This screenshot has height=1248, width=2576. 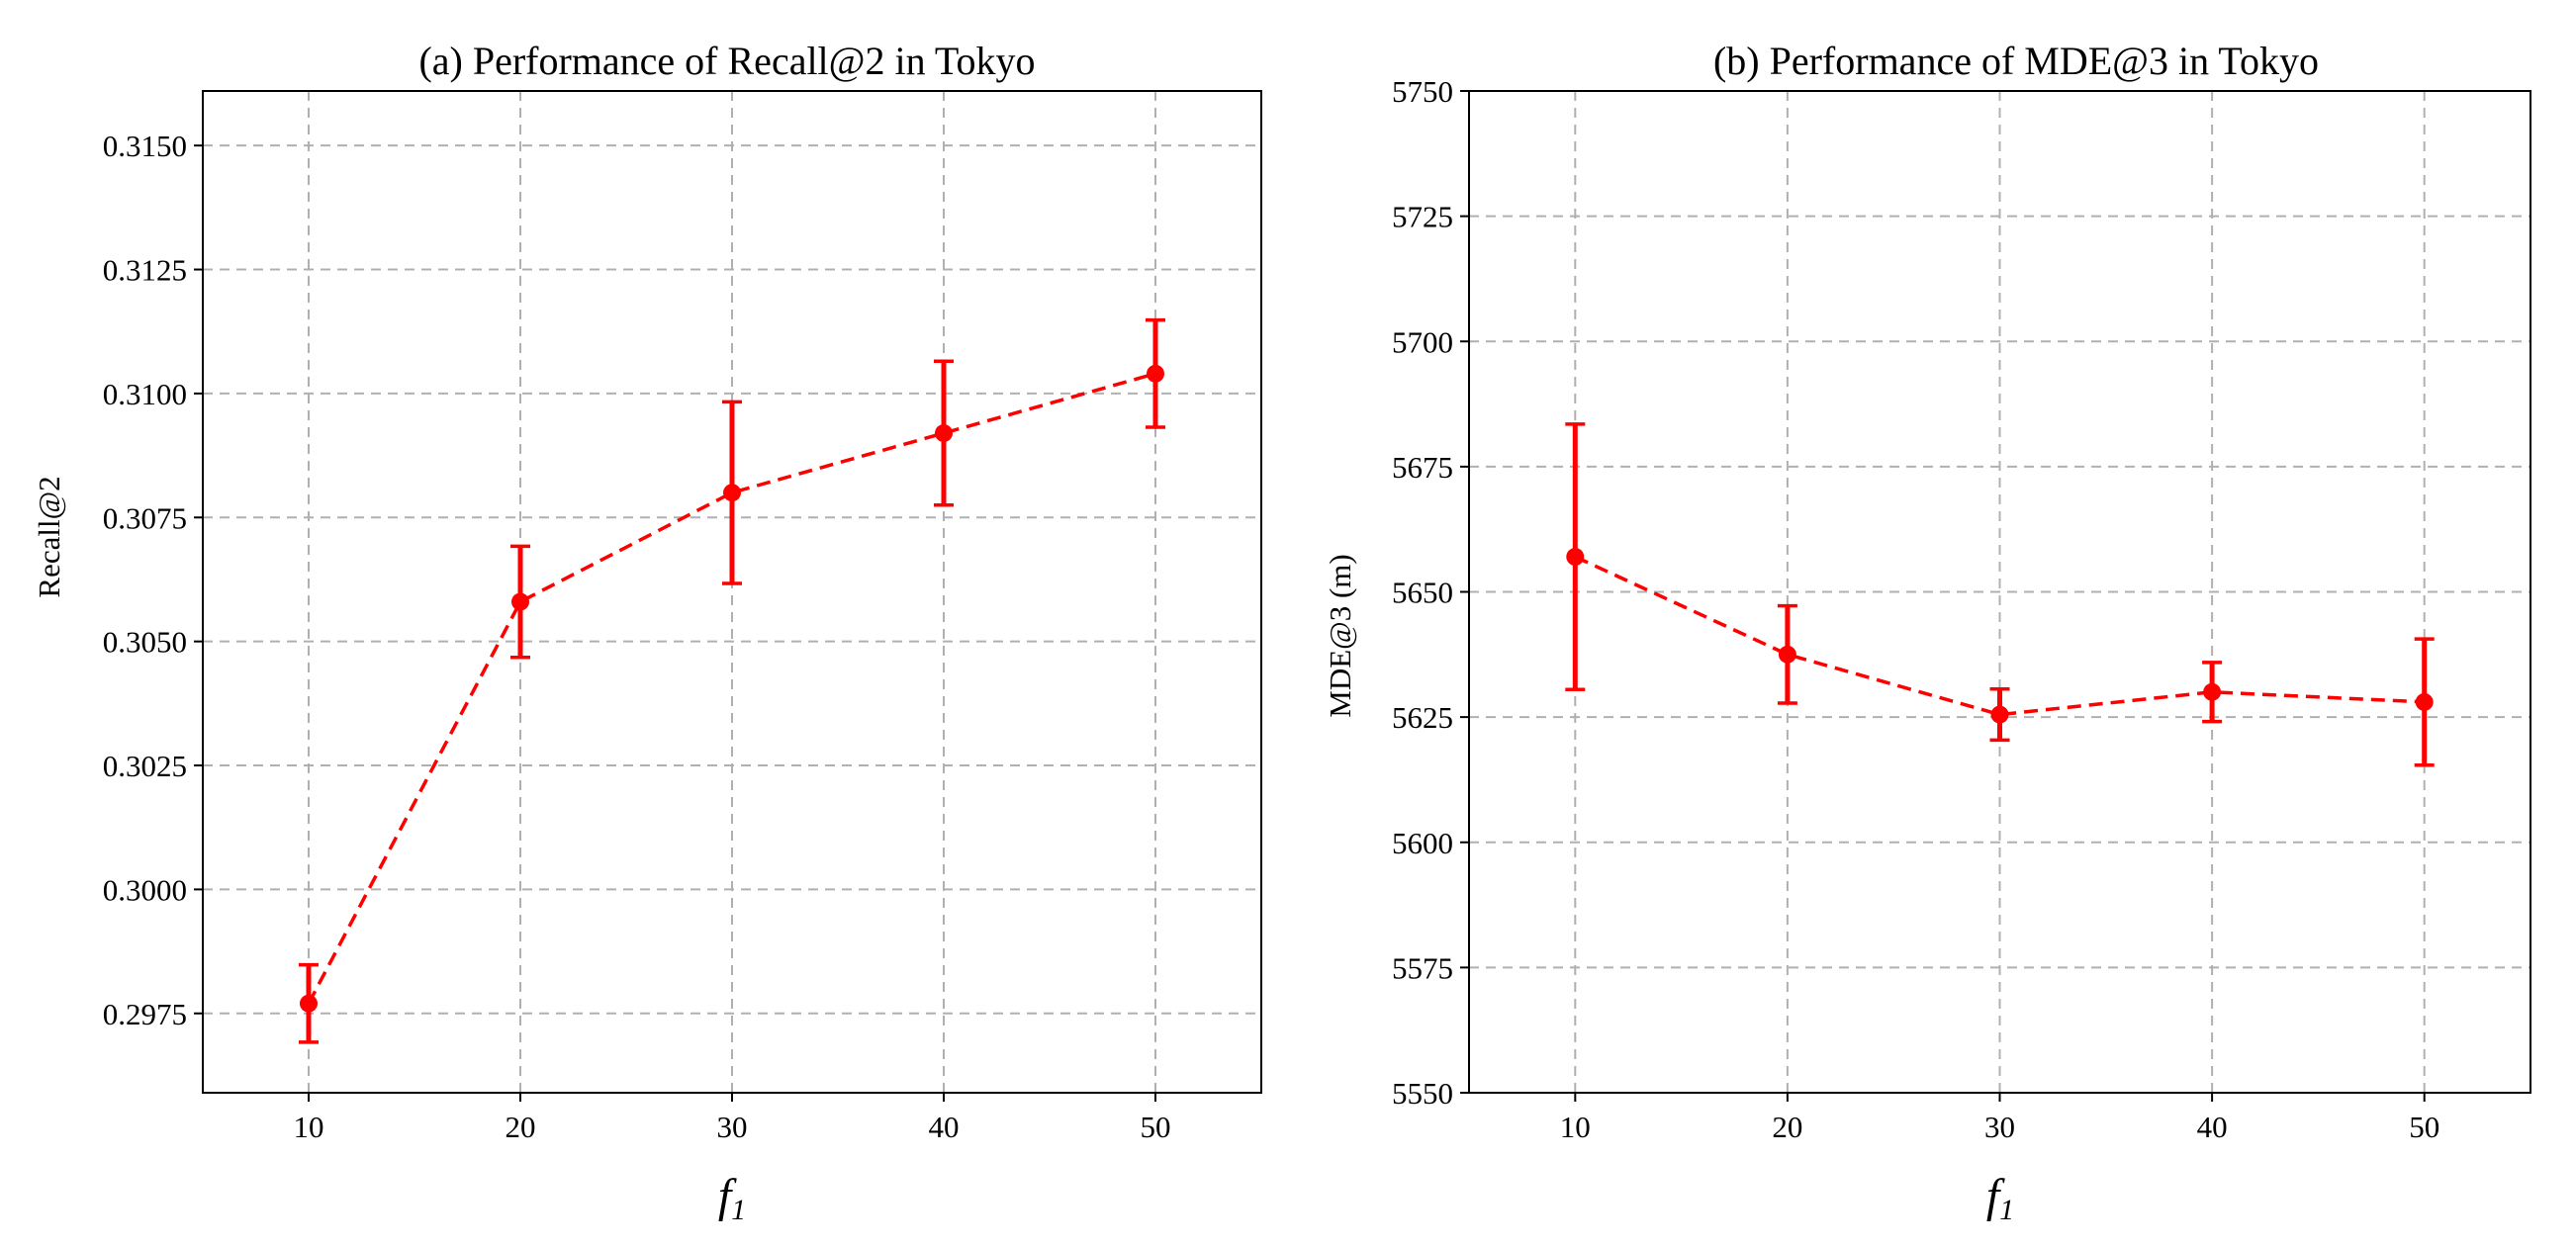 What do you see at coordinates (145, 394) in the screenshot?
I see `y-tick-label: 0.3100` at bounding box center [145, 394].